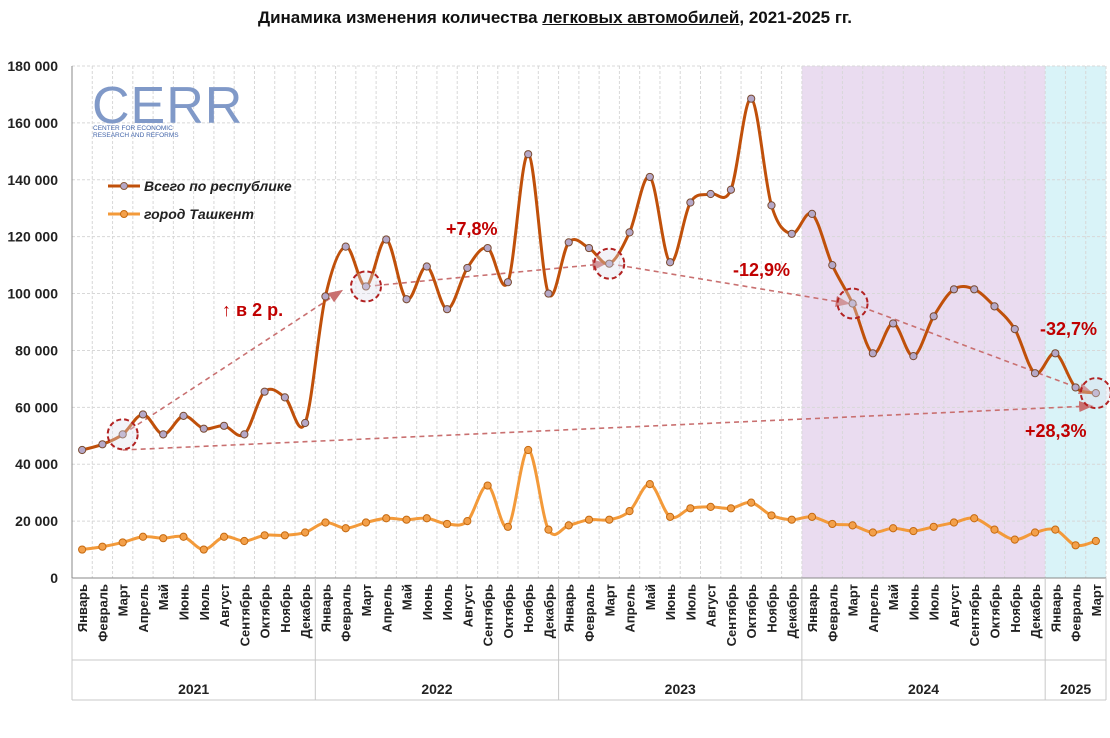 The height and width of the screenshot is (738, 1110). I want to click on annotation-label: ↑ в 2 р., so click(252, 310).